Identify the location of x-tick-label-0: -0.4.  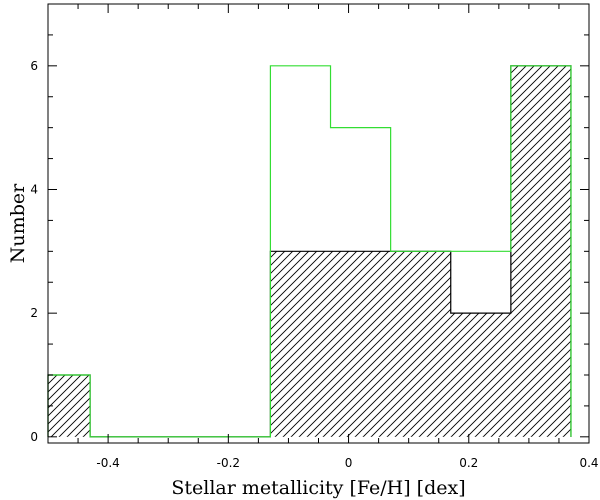
(107, 463).